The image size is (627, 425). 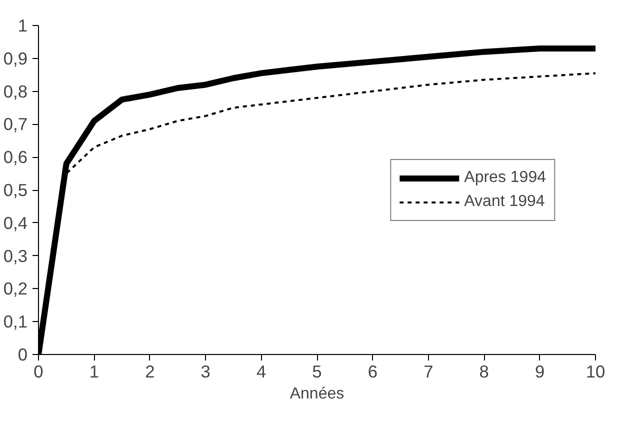 I want to click on y-tick-label: 0,1, so click(x=15, y=322).